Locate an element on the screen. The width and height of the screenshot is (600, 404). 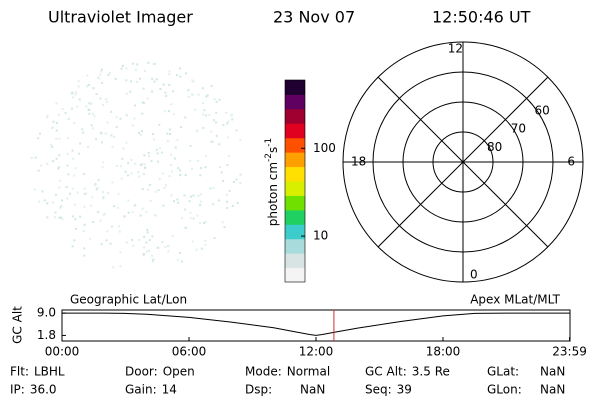
y-tick-label: 9.0 is located at coordinates (46, 313).